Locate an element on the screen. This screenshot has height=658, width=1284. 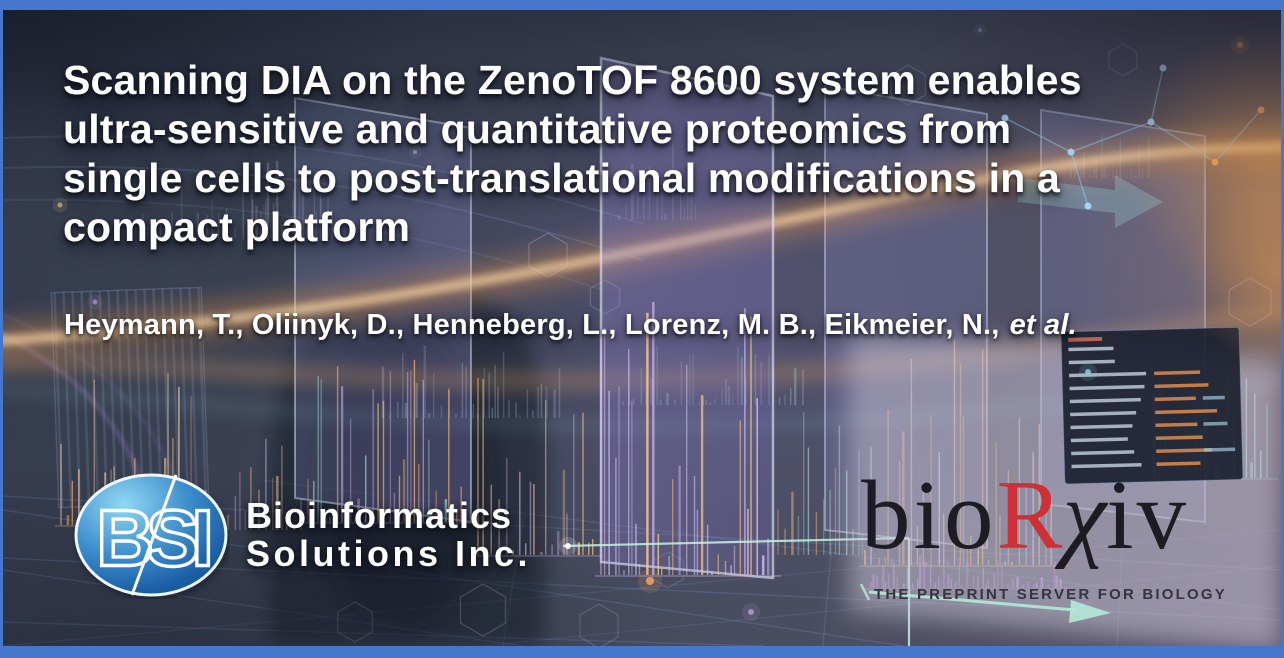
biorxiv-wordmark: bioRχiv is located at coordinates (1056, 515).